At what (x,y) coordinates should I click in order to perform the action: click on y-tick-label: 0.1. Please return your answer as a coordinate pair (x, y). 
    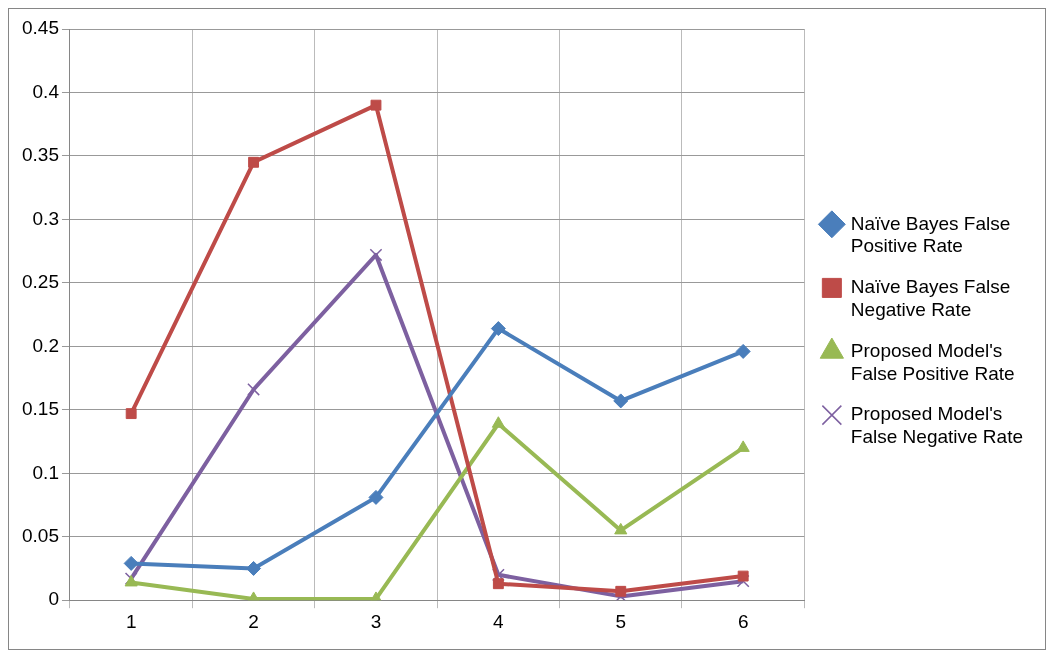
    Looking at the image, I should click on (45, 472).